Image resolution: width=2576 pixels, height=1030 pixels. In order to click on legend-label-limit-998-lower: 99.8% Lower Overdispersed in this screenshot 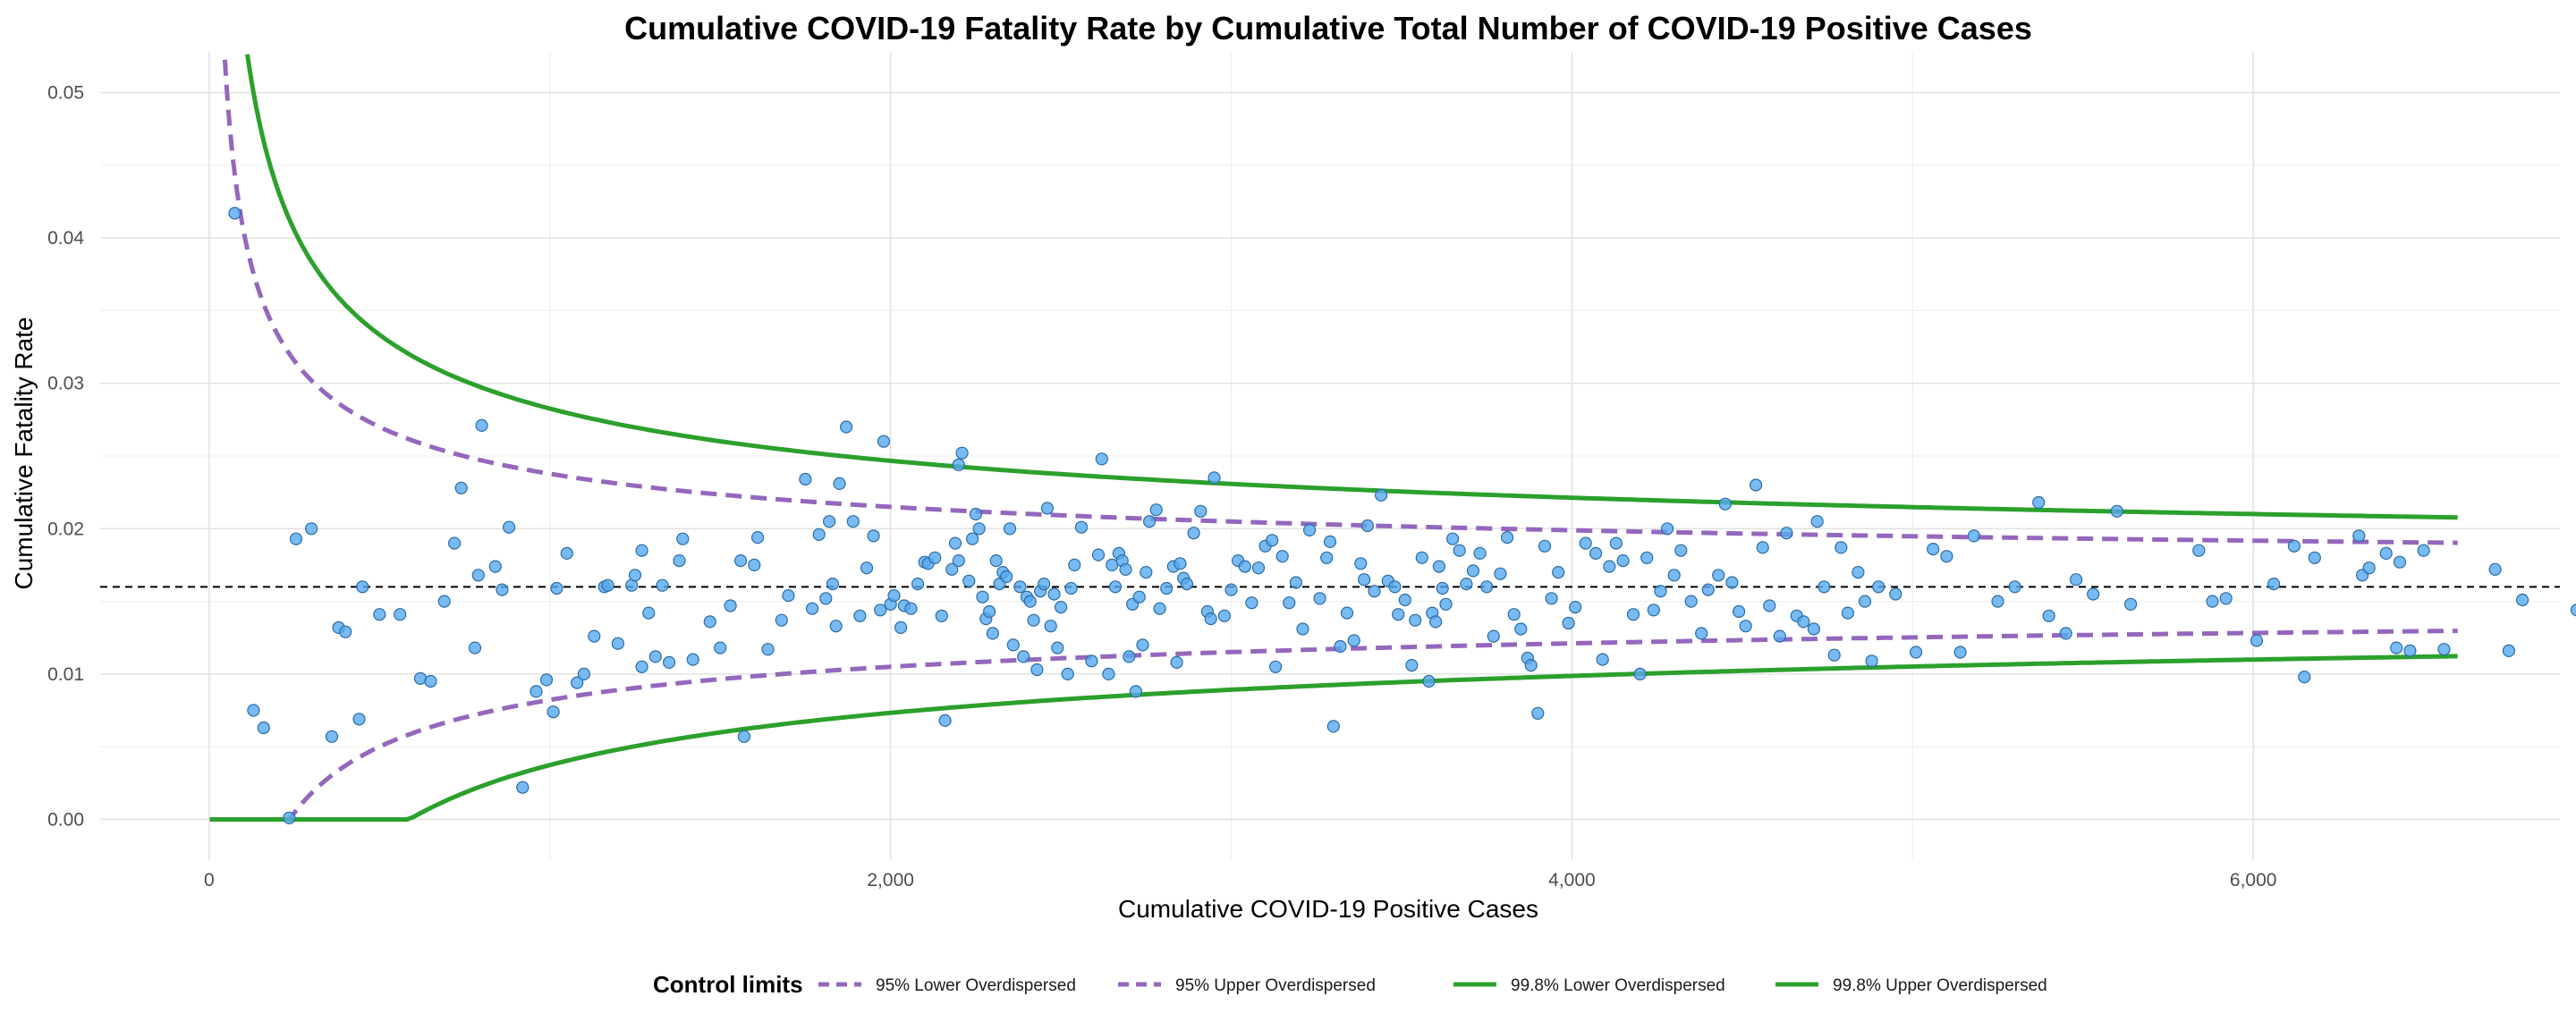, I will do `click(1618, 985)`.